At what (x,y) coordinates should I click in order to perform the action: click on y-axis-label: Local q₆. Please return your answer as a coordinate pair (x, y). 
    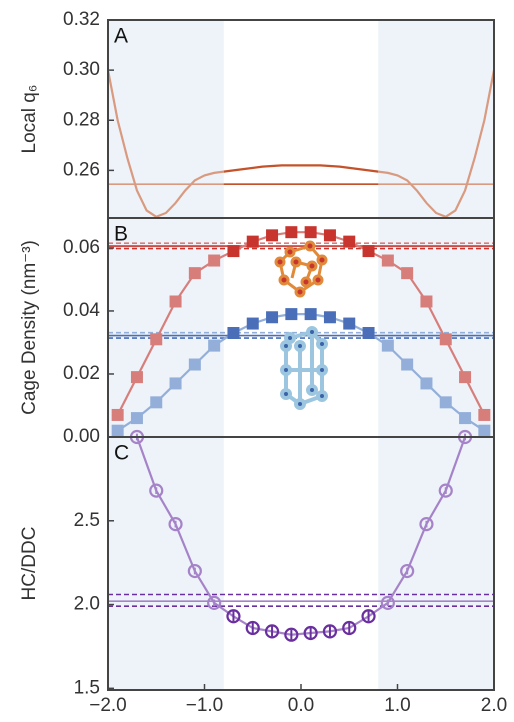
    Looking at the image, I should click on (29, 119).